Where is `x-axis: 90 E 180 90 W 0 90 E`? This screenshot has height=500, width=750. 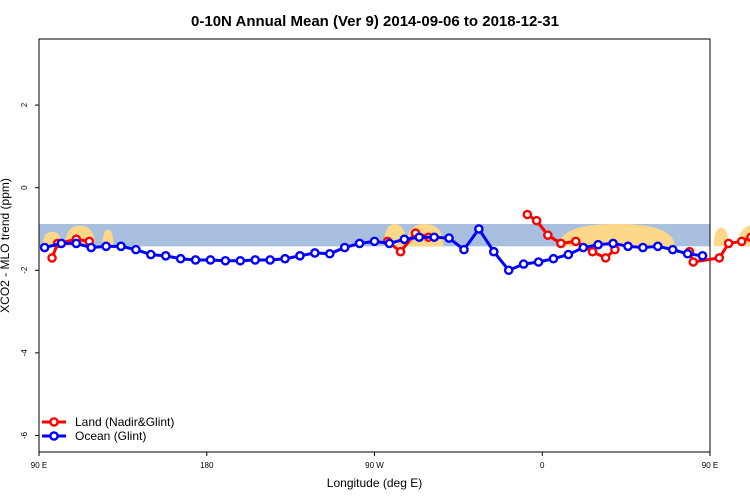
x-axis: 90 E 180 90 W 0 90 E is located at coordinates (374, 461).